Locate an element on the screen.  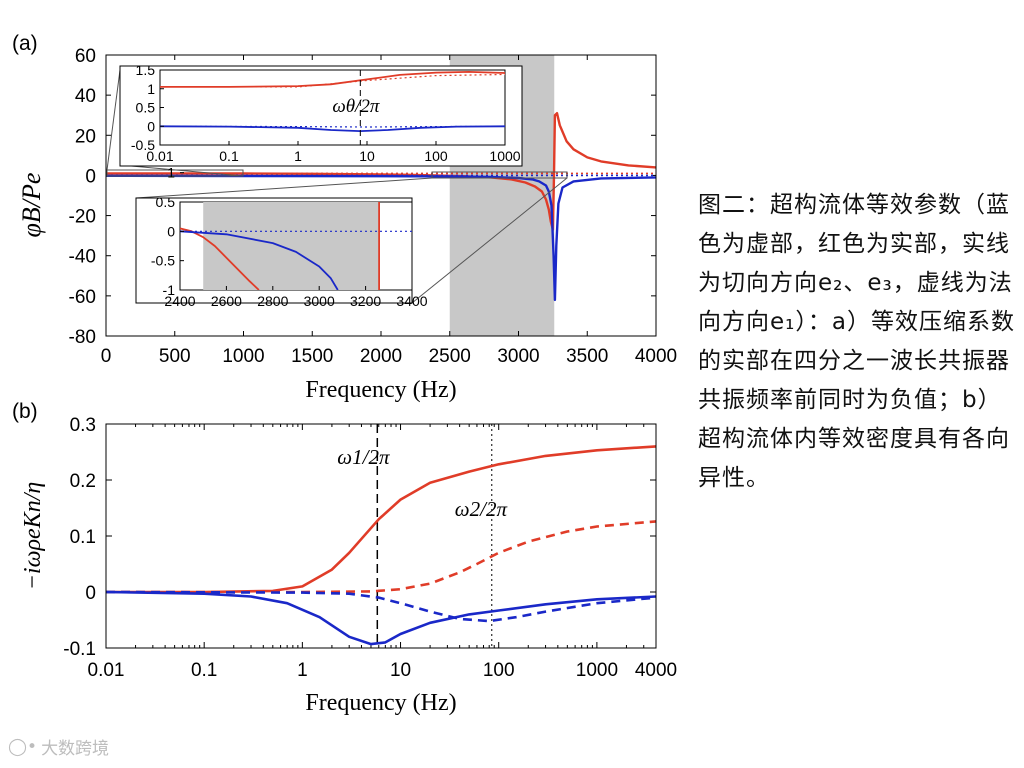
zoom-box-high is located at coordinates (499, 175).